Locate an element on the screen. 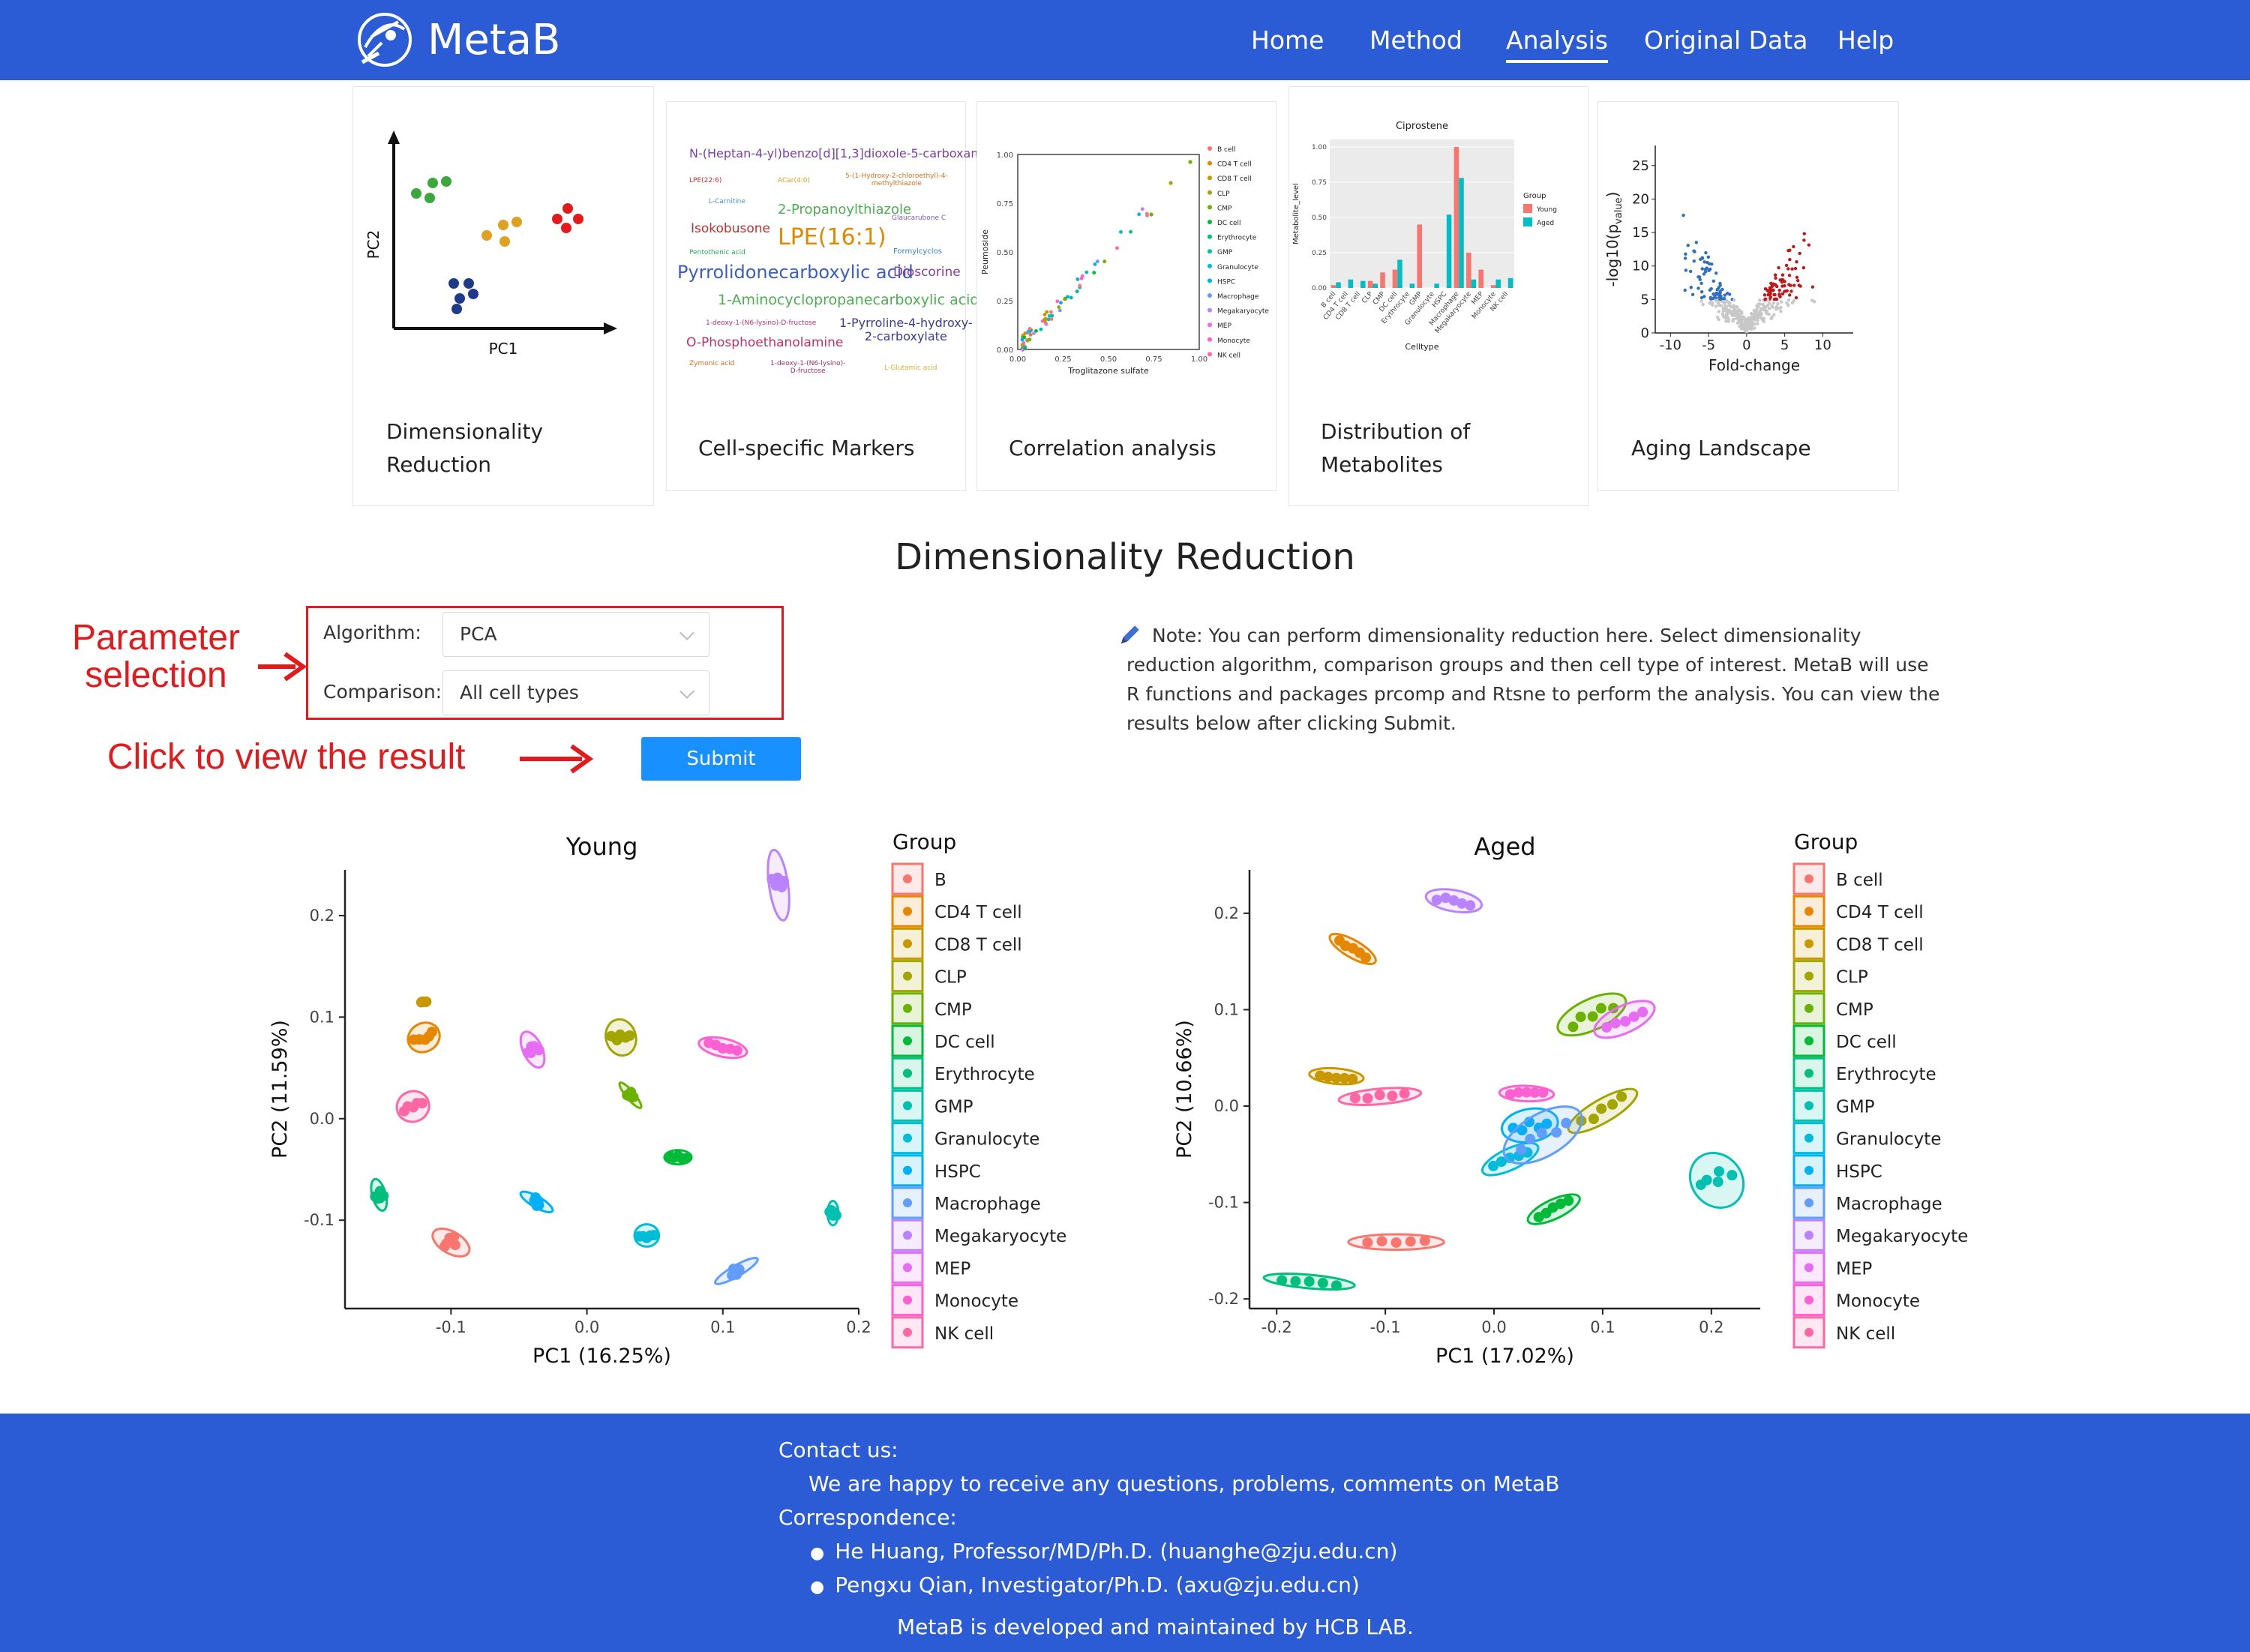  wordcloud-word: Formylcyclos is located at coordinates (917, 251).